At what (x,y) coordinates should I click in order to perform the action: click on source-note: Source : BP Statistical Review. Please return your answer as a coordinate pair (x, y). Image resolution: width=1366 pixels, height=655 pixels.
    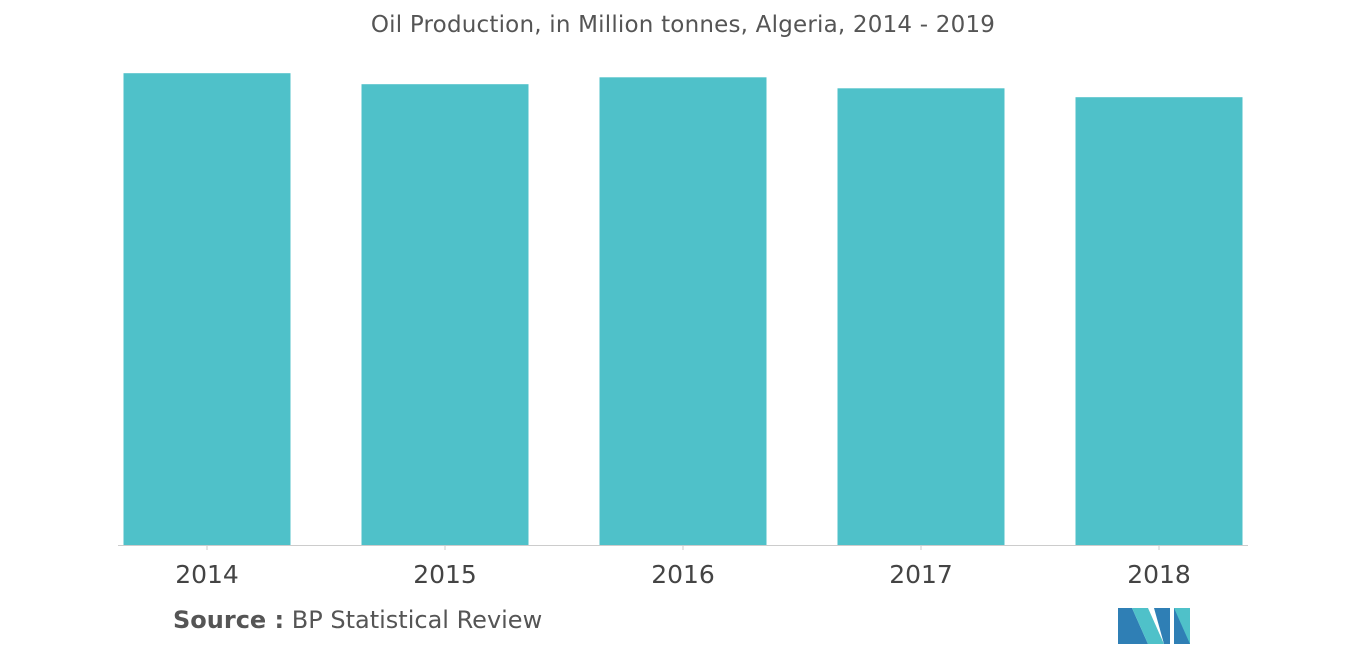
    Looking at the image, I should click on (357, 620).